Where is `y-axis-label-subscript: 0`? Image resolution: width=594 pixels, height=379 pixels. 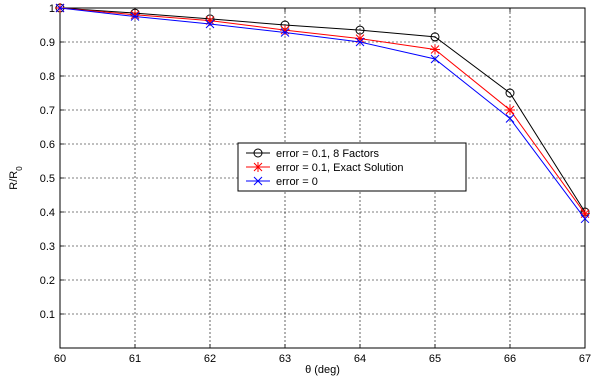 y-axis-label-subscript: 0 is located at coordinates (19, 168).